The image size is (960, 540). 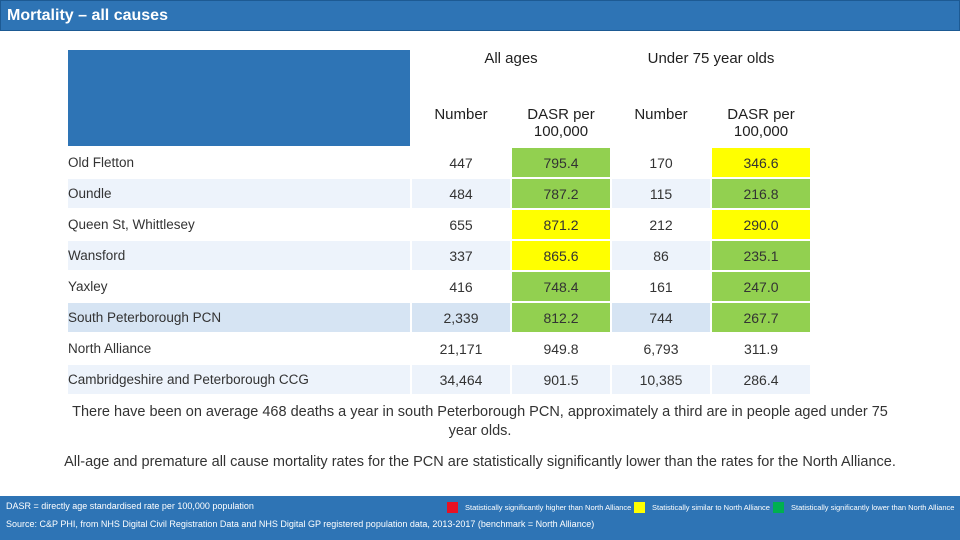 What do you see at coordinates (461, 255) in the screenshot?
I see `all-ages-number: 337` at bounding box center [461, 255].